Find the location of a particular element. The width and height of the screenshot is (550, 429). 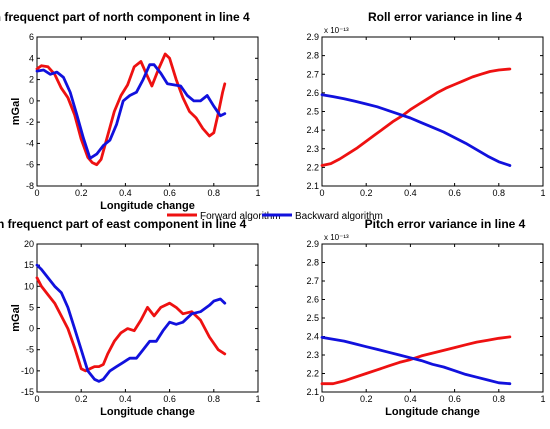

y-tick-label: -2 is located at coordinates (30, 122).